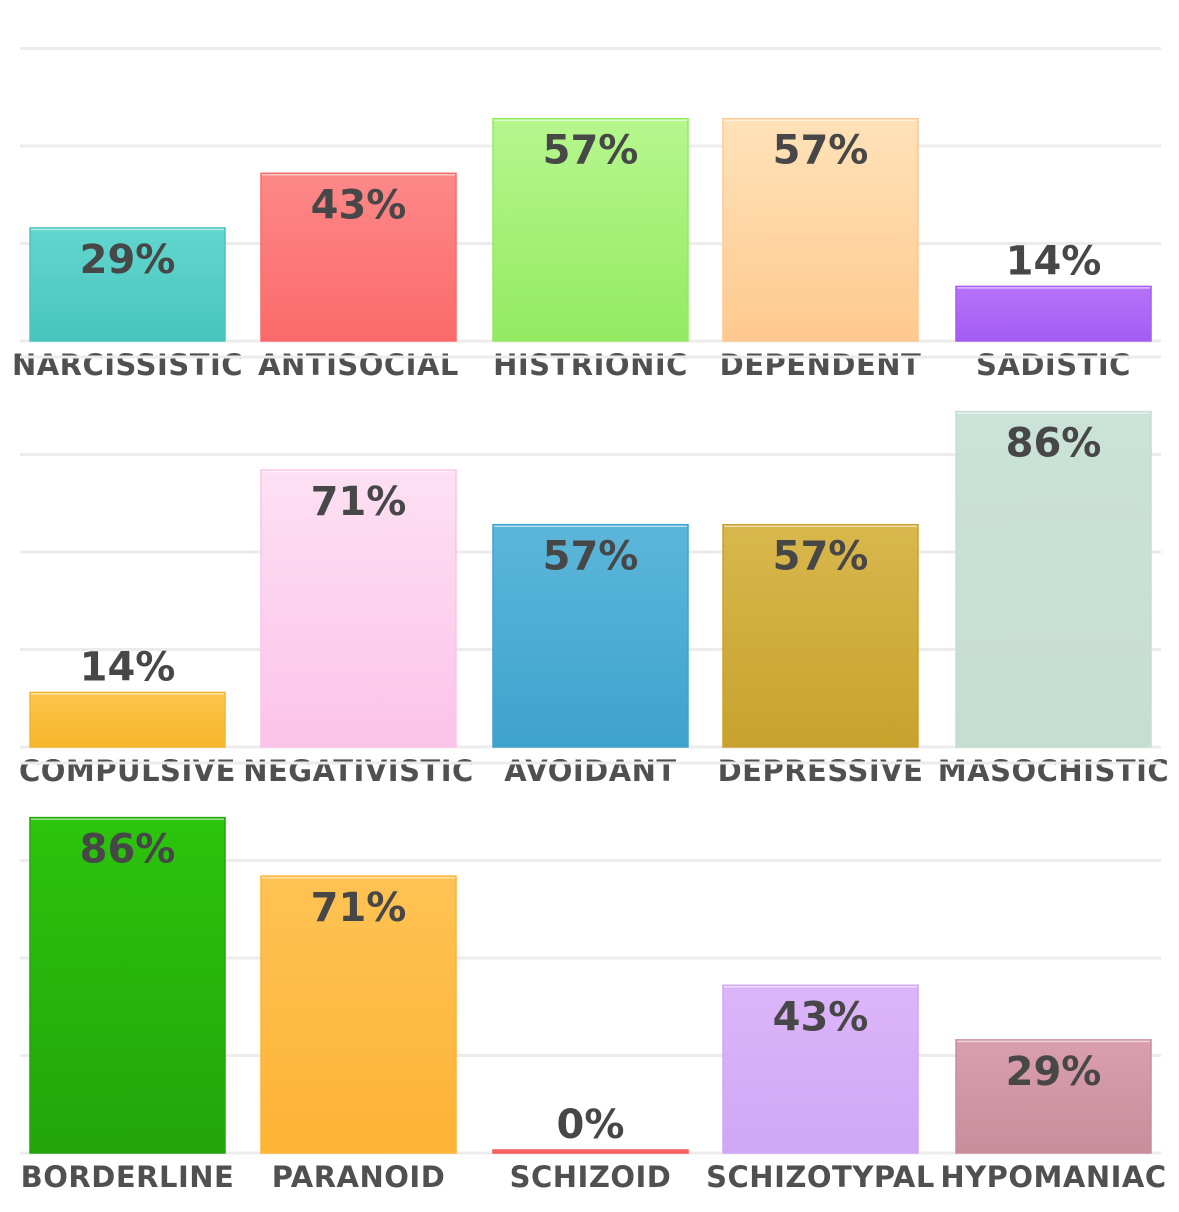  What do you see at coordinates (359, 1177) in the screenshot?
I see `category-label: PARANOID` at bounding box center [359, 1177].